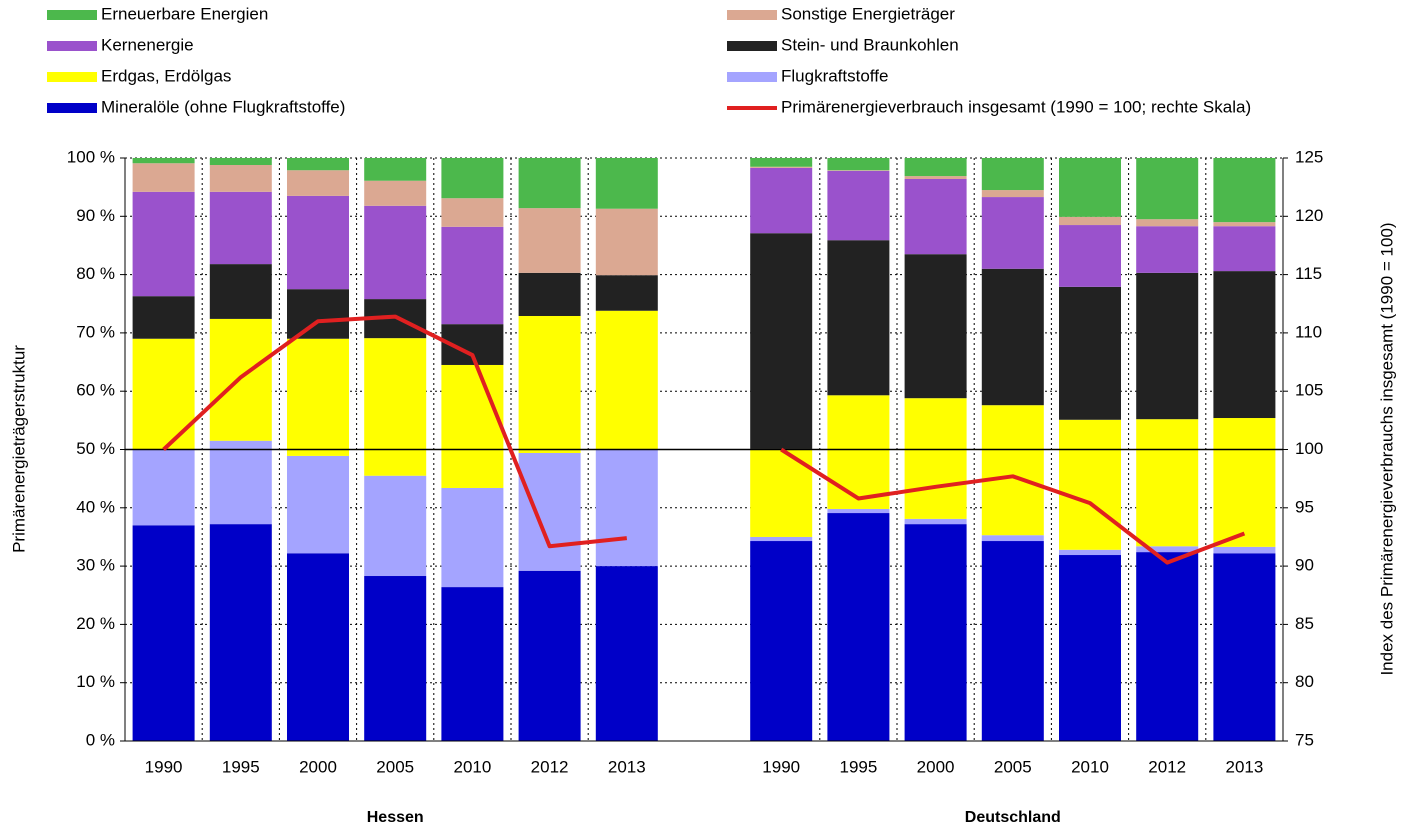 This screenshot has width=1410, height=831. I want to click on x-tick-label: 1995, so click(858, 766).